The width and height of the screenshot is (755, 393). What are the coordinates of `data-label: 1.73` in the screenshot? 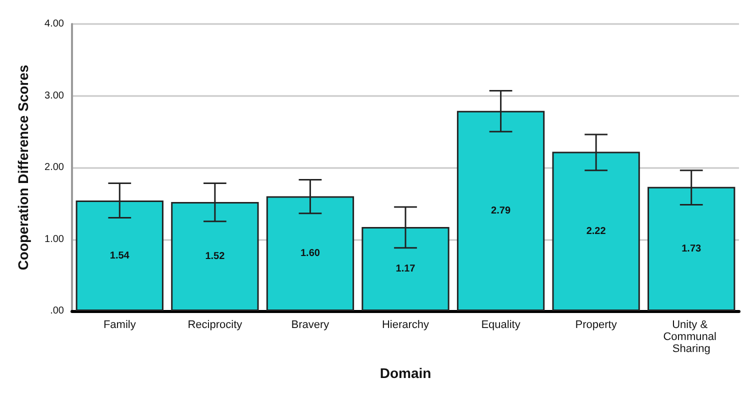 It's located at (692, 248).